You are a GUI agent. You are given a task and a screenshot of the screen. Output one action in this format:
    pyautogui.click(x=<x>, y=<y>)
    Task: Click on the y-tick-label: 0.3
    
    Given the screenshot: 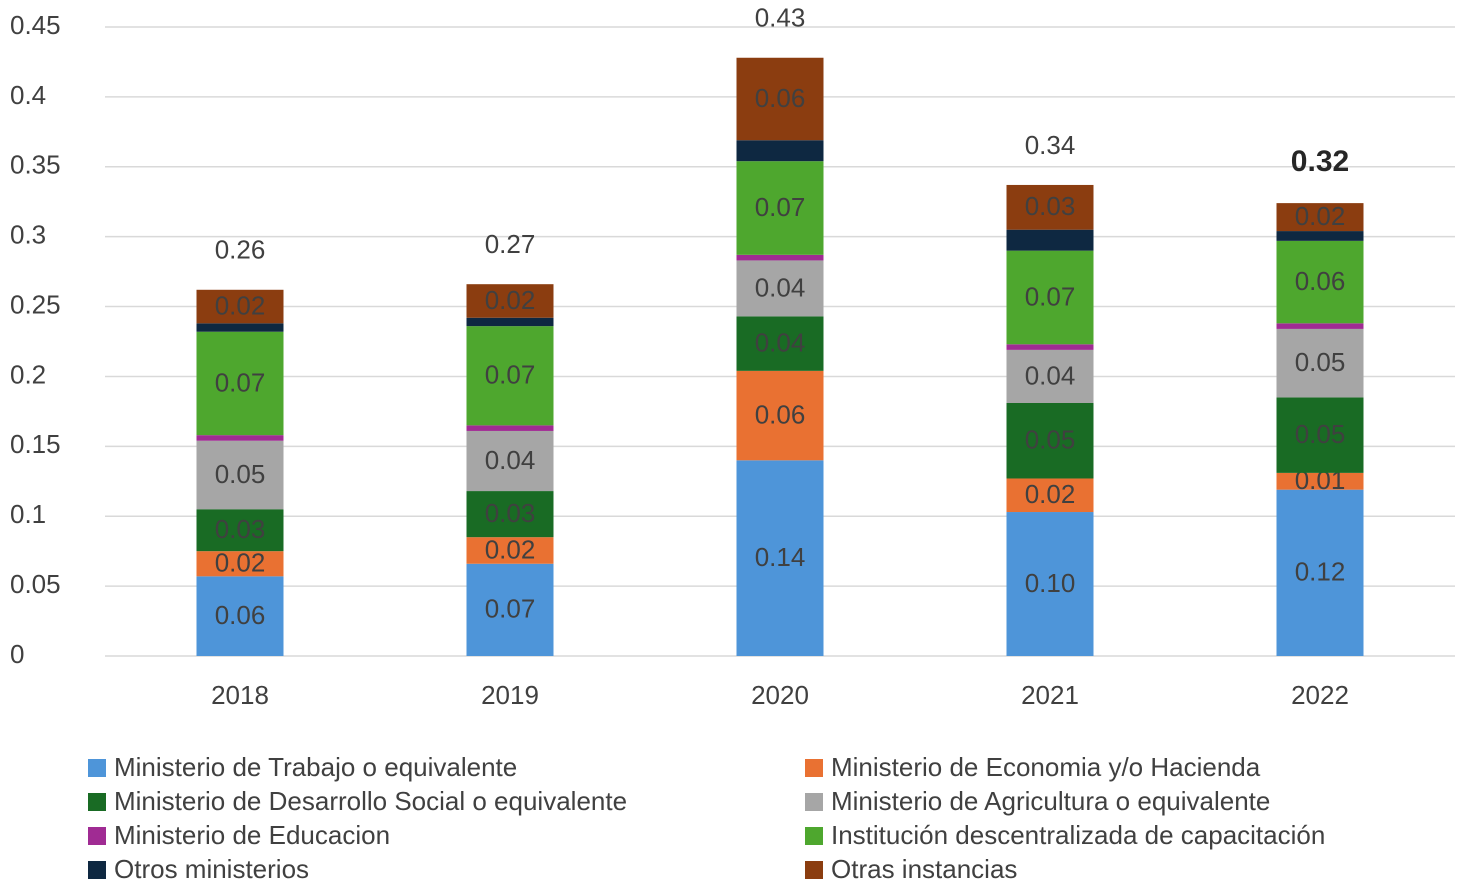 What is the action you would take?
    pyautogui.click(x=28, y=235)
    